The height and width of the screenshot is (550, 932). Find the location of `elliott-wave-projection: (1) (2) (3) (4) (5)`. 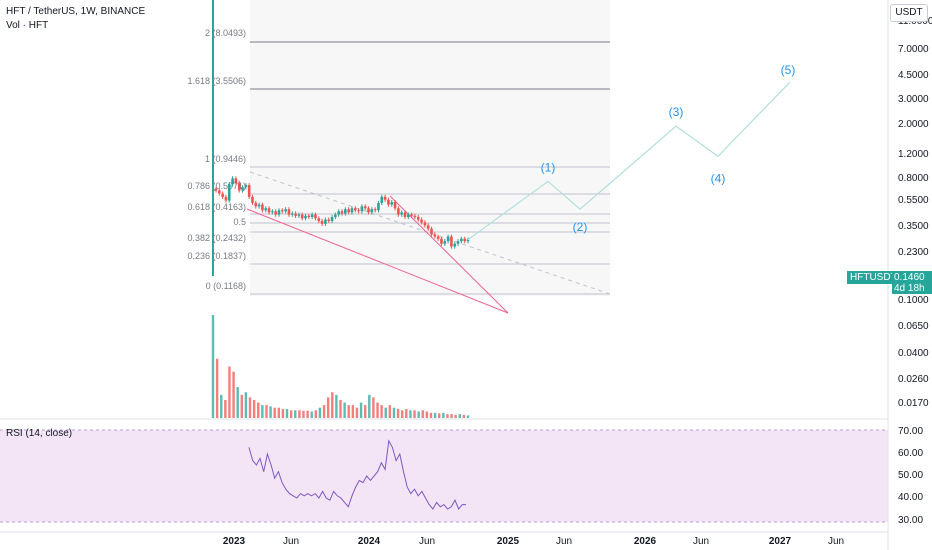

elliott-wave-projection: (1) (2) (3) (4) (5) is located at coordinates (631, 152).